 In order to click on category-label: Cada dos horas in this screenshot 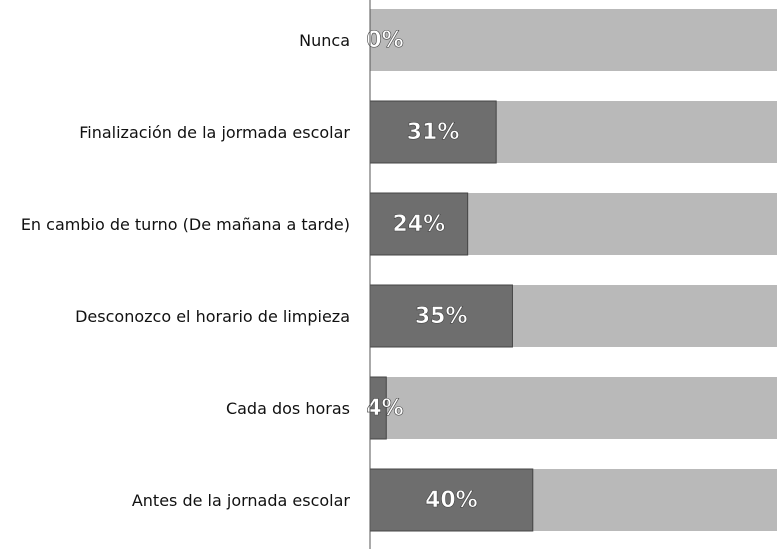, I will do `click(287, 408)`.